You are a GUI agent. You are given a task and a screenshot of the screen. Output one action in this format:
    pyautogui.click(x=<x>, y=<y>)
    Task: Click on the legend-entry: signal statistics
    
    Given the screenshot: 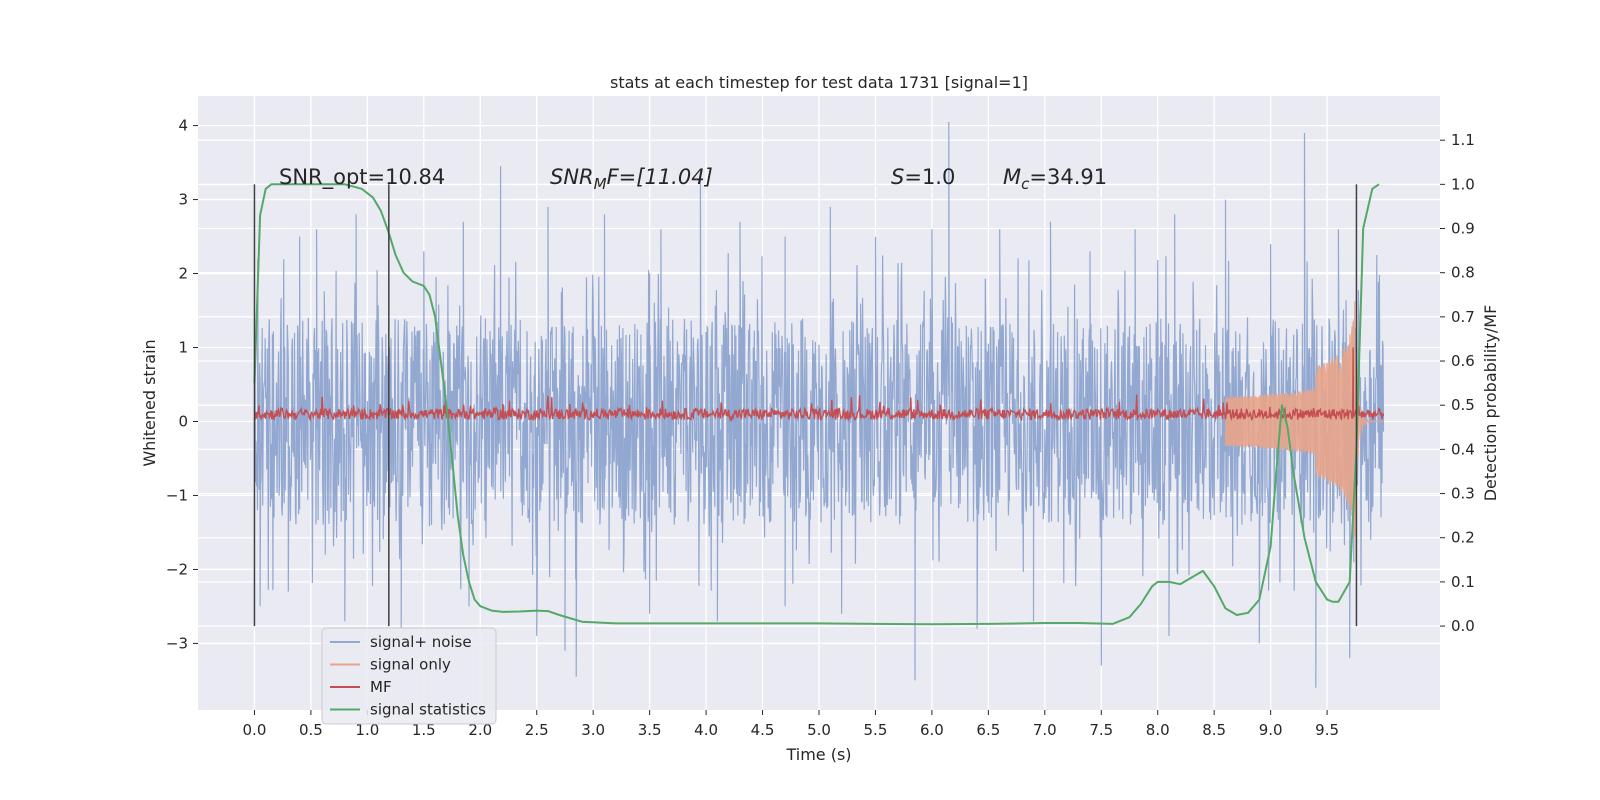 What is the action you would take?
    pyautogui.click(x=428, y=710)
    